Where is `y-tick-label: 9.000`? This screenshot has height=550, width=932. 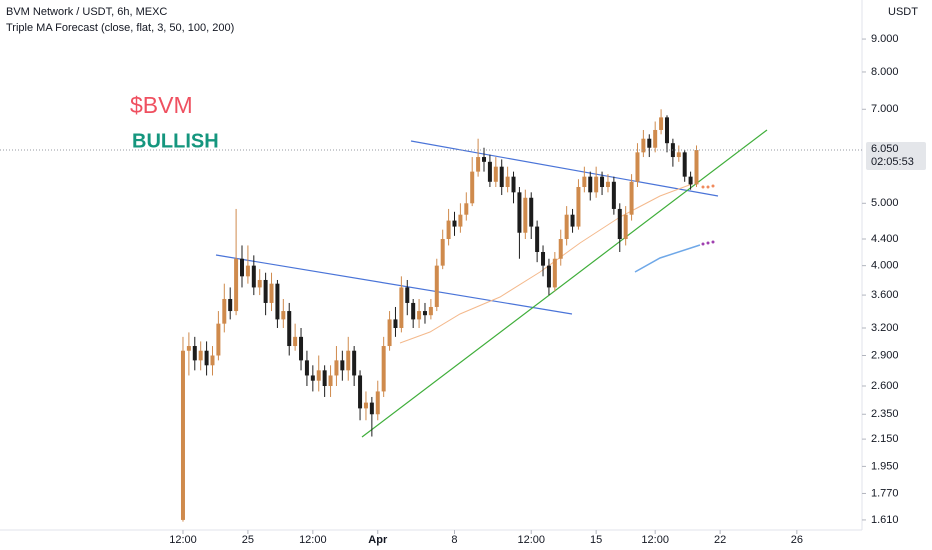
y-tick-label: 9.000 is located at coordinates (885, 39).